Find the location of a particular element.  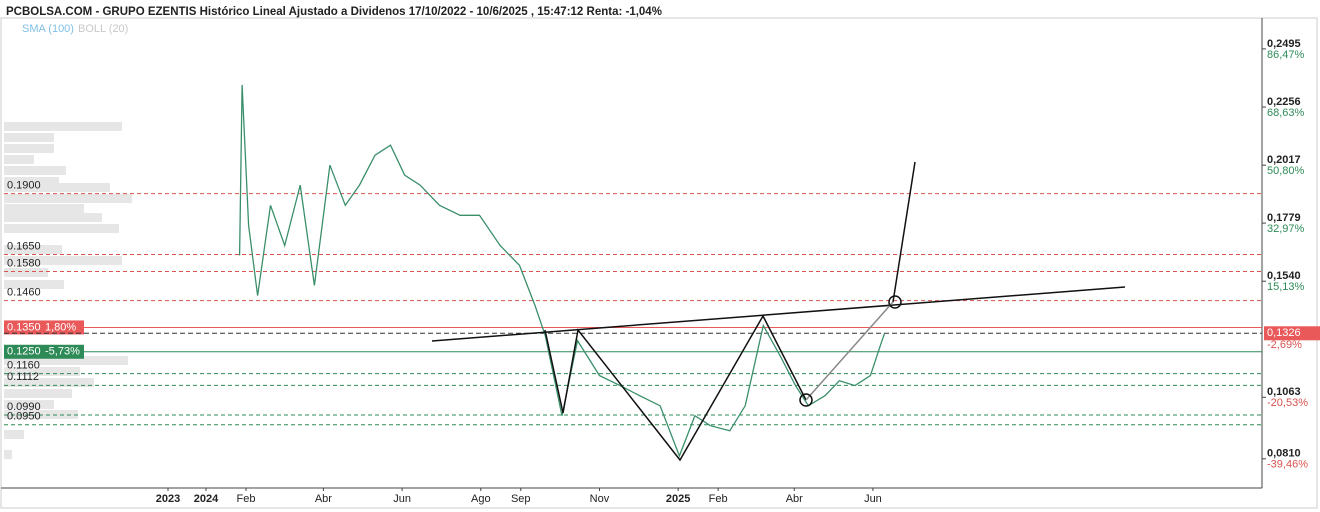

last-price-label: 0,1326 is located at coordinates (1284, 333).